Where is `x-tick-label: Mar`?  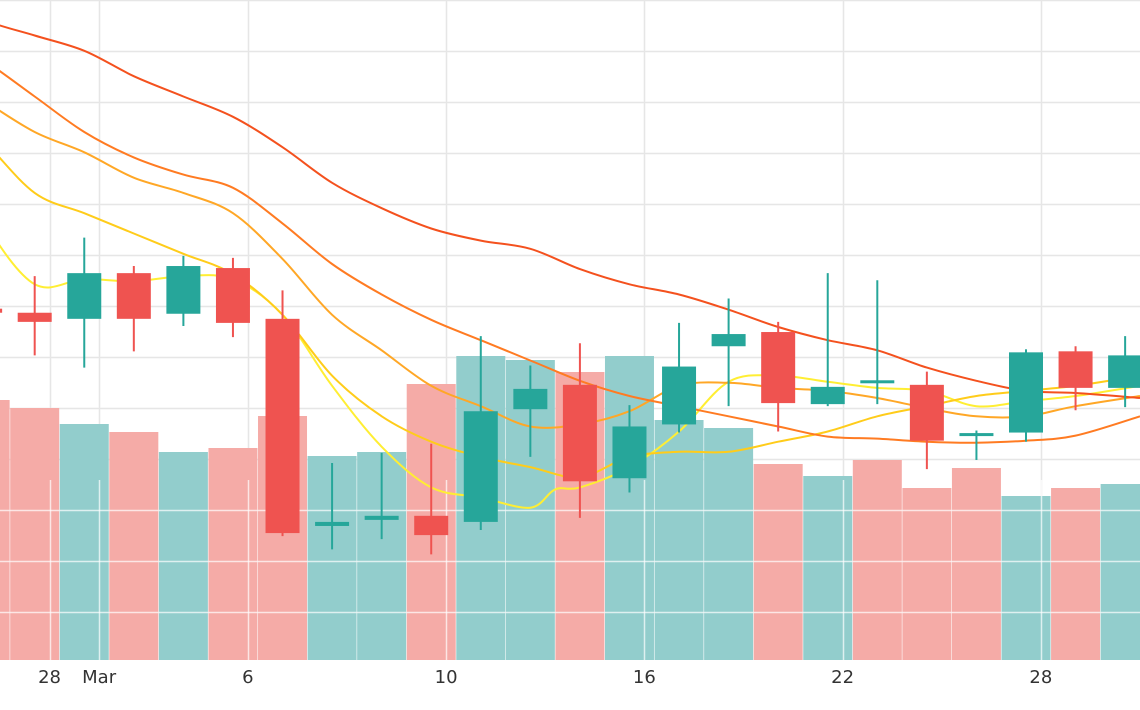 x-tick-label: Mar is located at coordinates (99, 677).